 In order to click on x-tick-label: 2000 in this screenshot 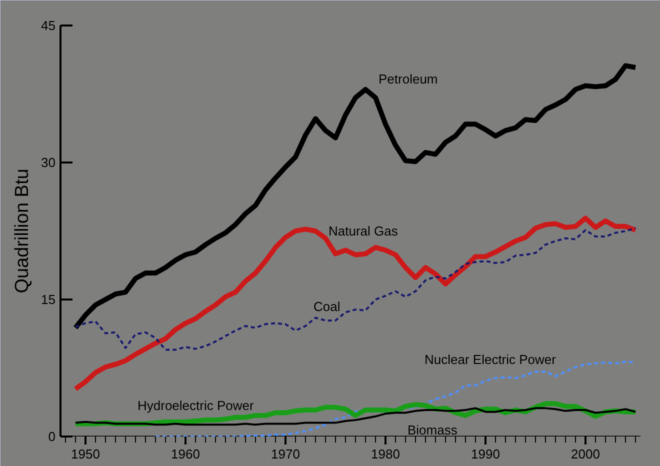, I will do `click(585, 454)`.